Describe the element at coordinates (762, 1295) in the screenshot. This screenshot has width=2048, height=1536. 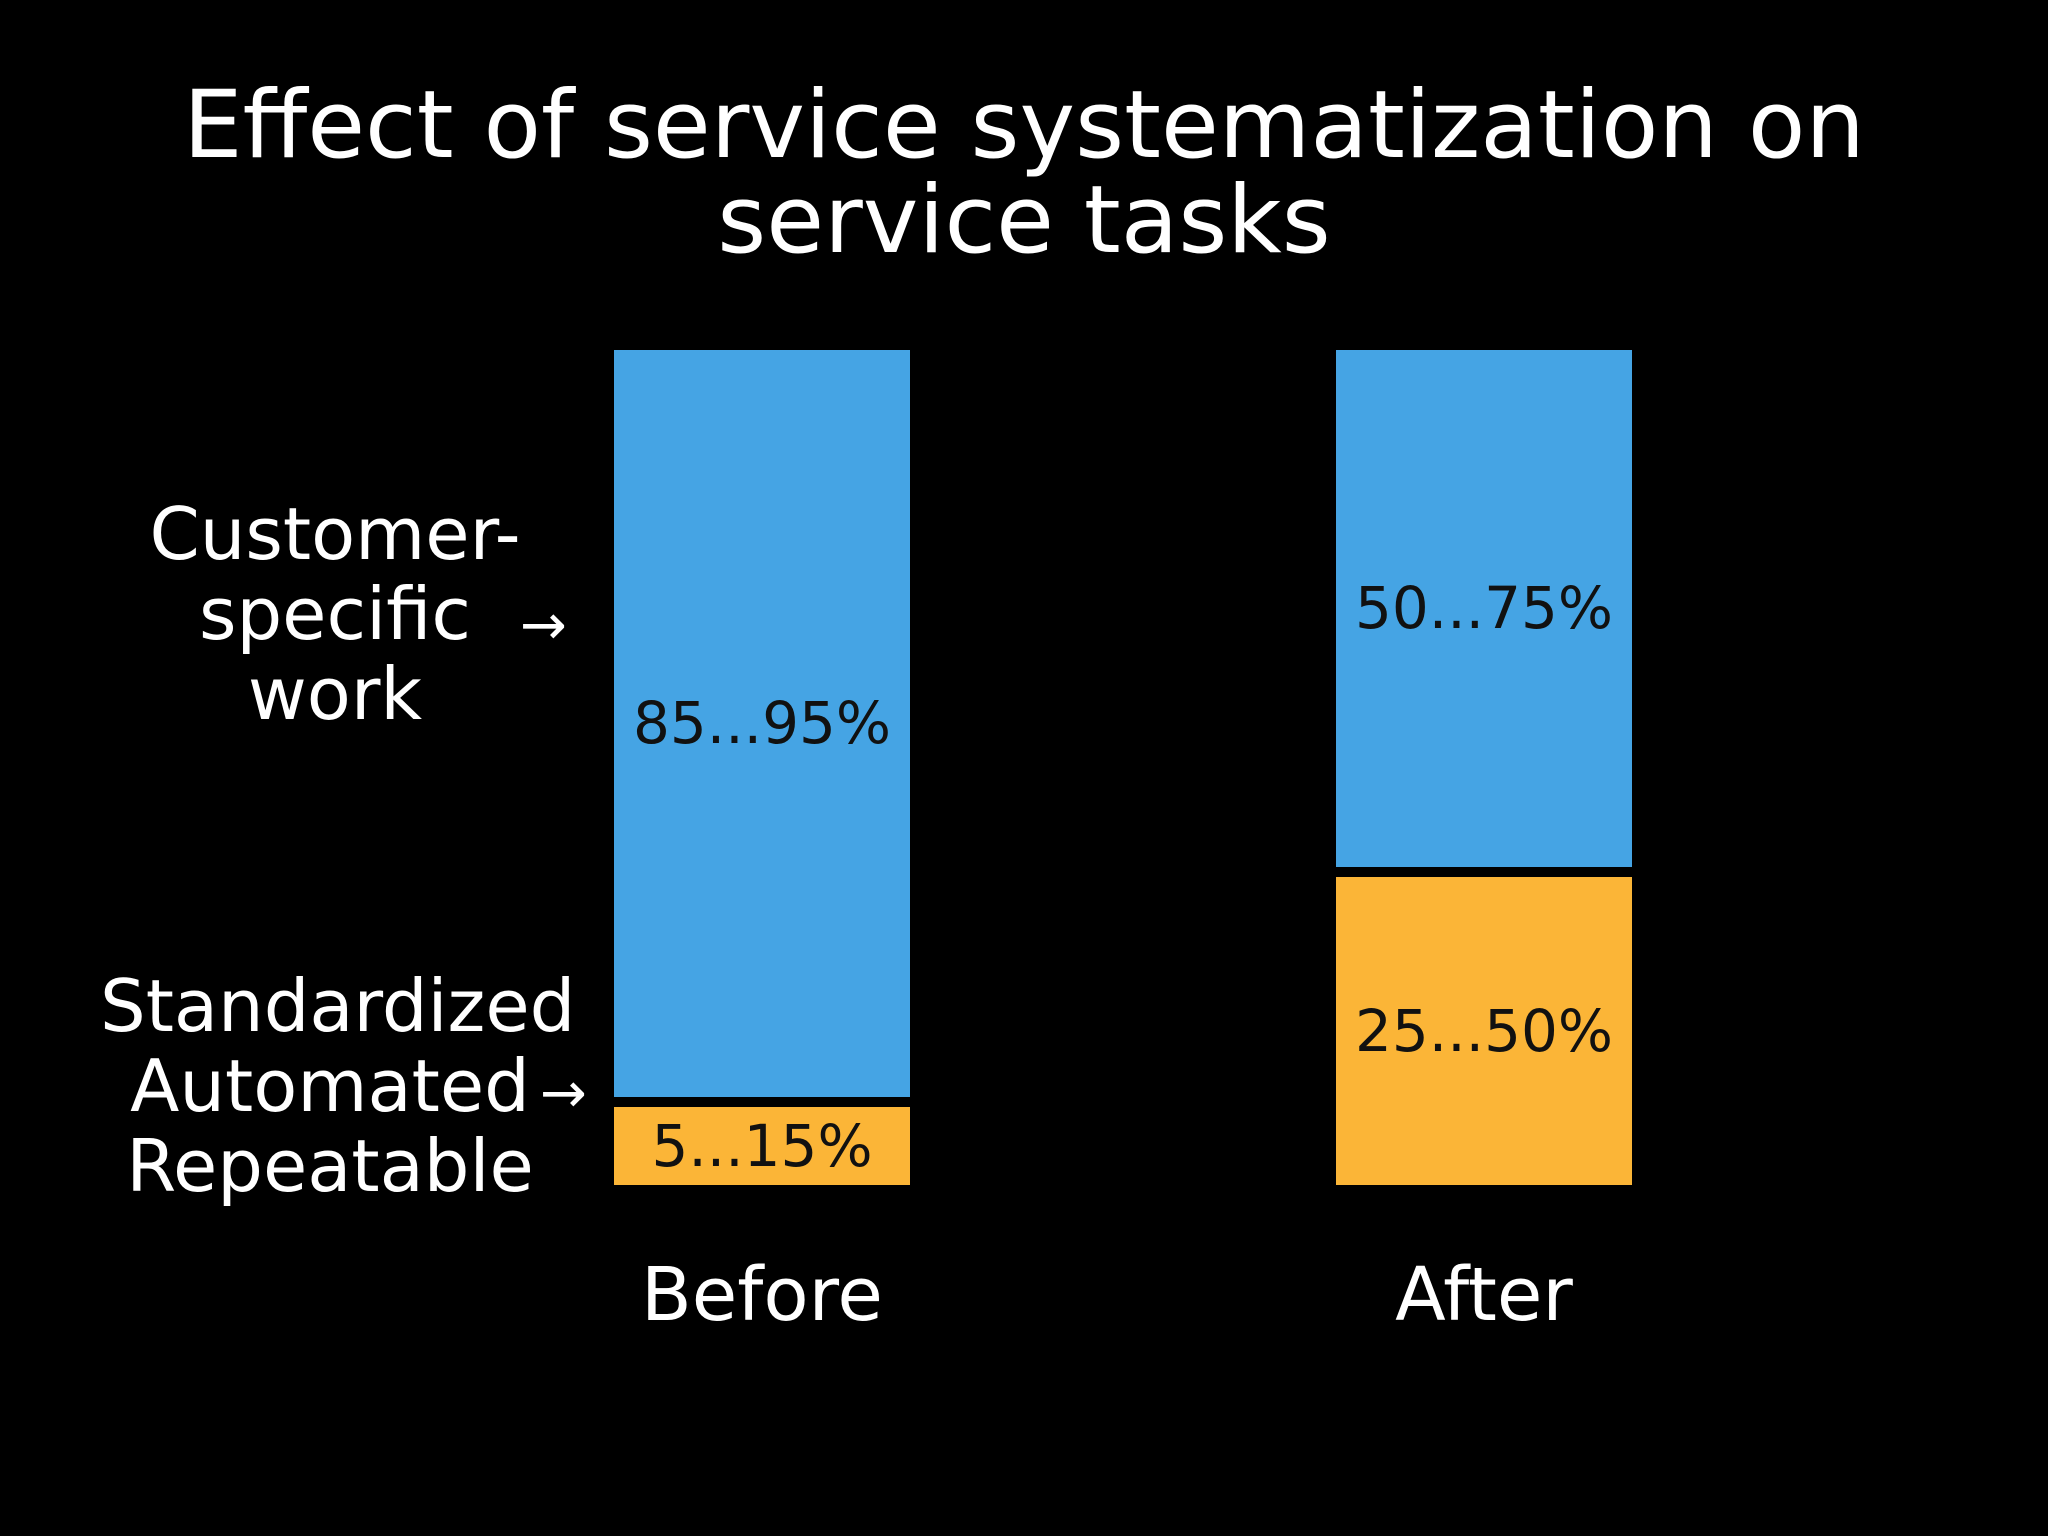
I see `category-label-before: Before` at that location.